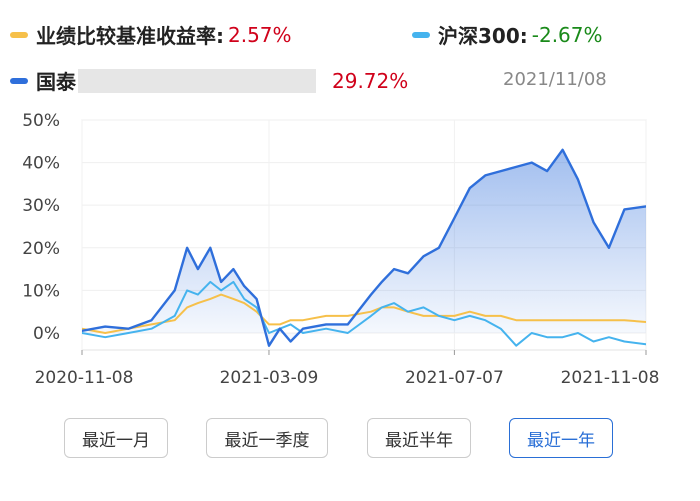  I want to click on x-tick-label: 2021-07-07, so click(454, 378).